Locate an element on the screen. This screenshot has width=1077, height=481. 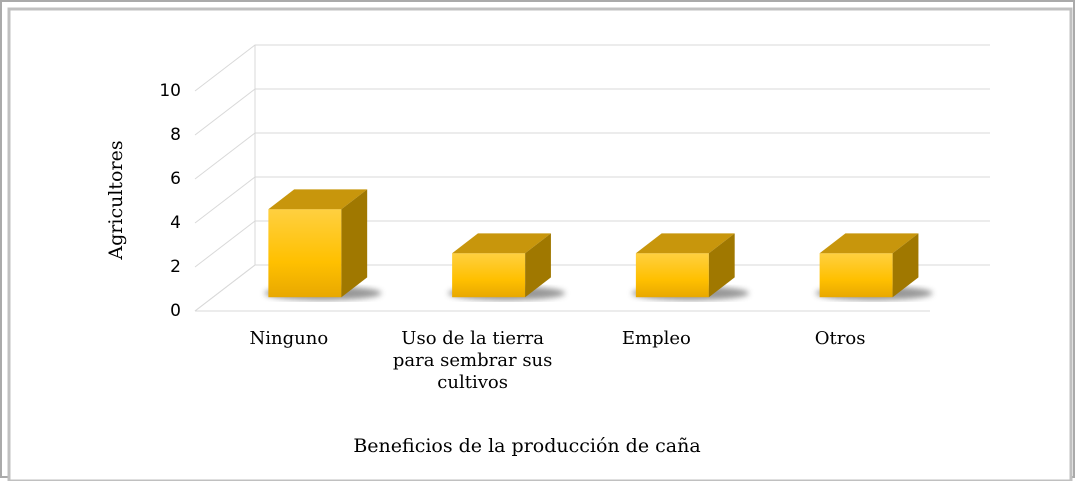
x-axis-title: Beneficios de la producción de caña is located at coordinates (526, 446).